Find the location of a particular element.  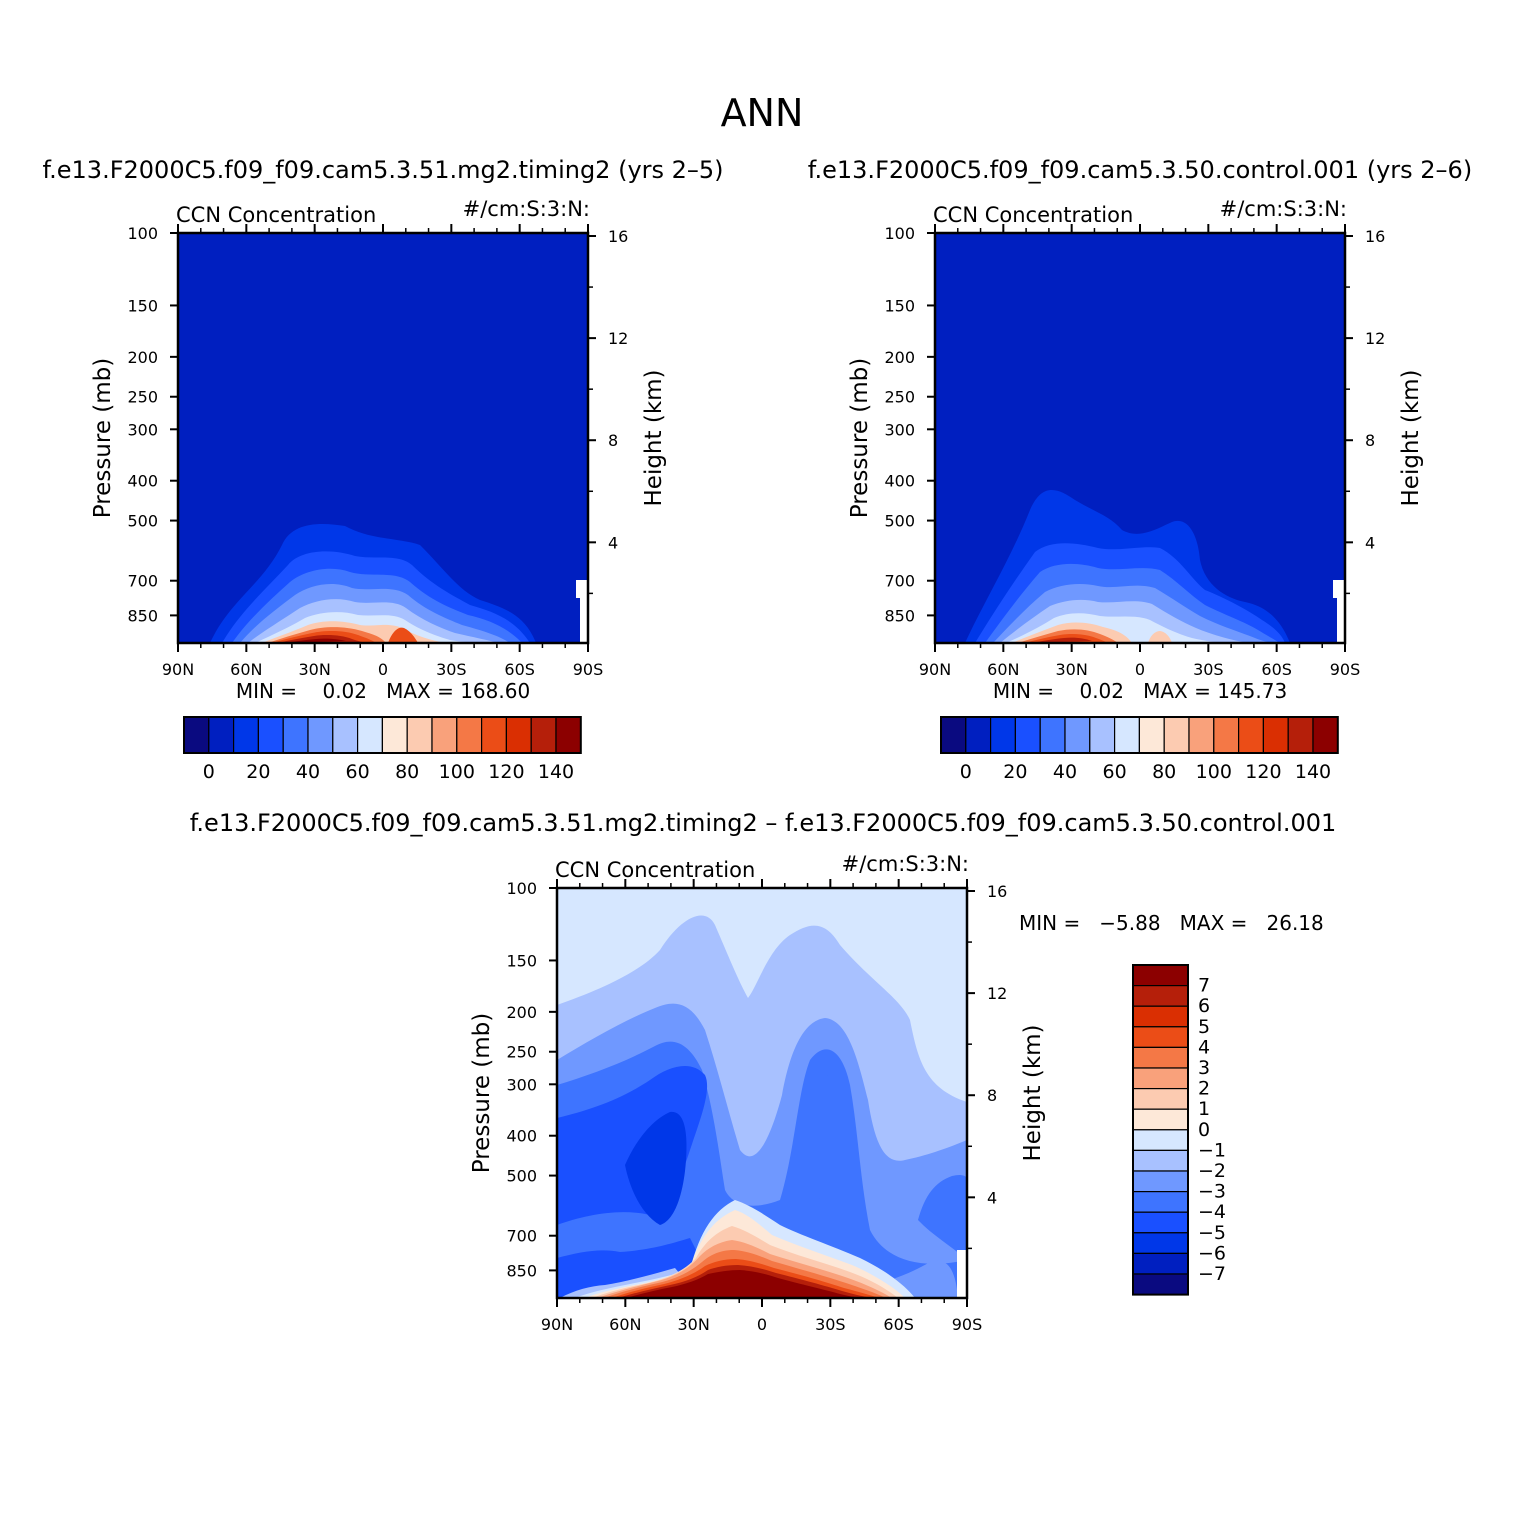

panel-difference-contours is located at coordinates (762, 1106).